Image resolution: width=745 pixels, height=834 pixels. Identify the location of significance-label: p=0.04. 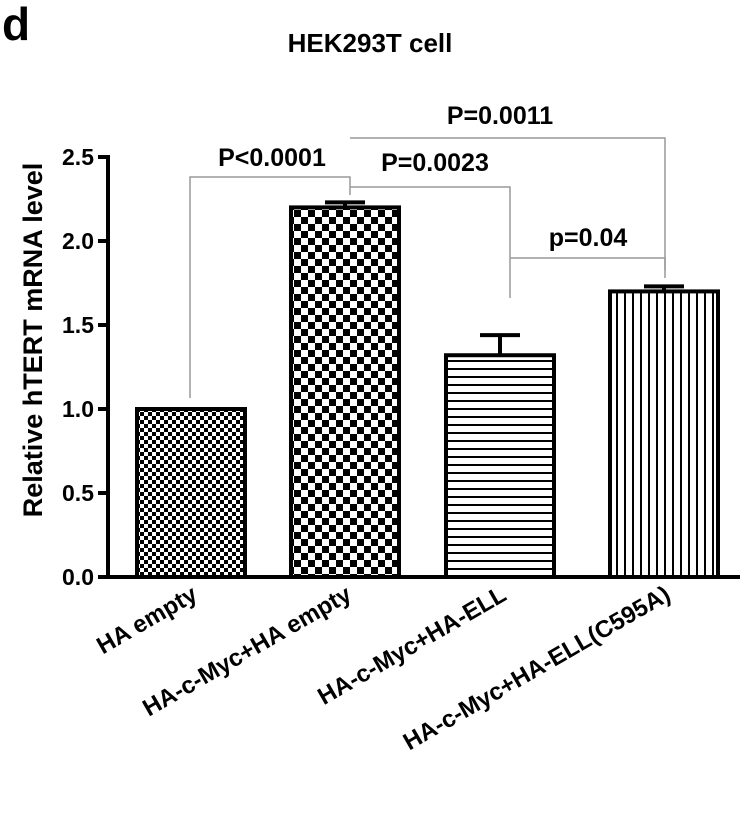
(588, 238).